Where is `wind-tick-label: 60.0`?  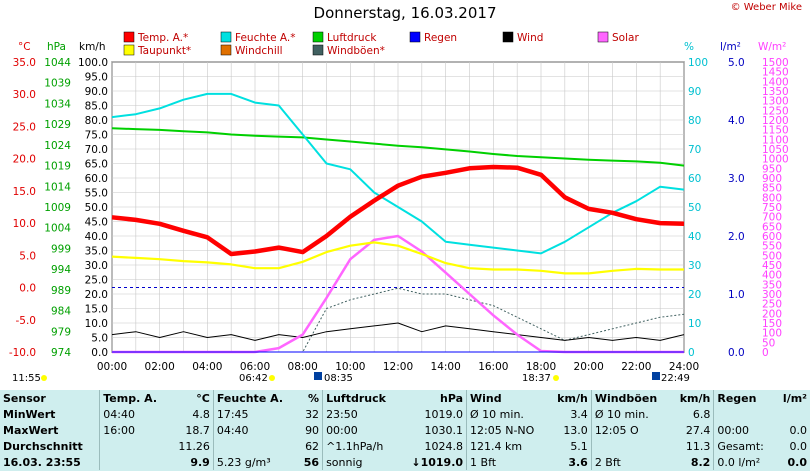 wind-tick-label: 60.0 is located at coordinates (96, 179).